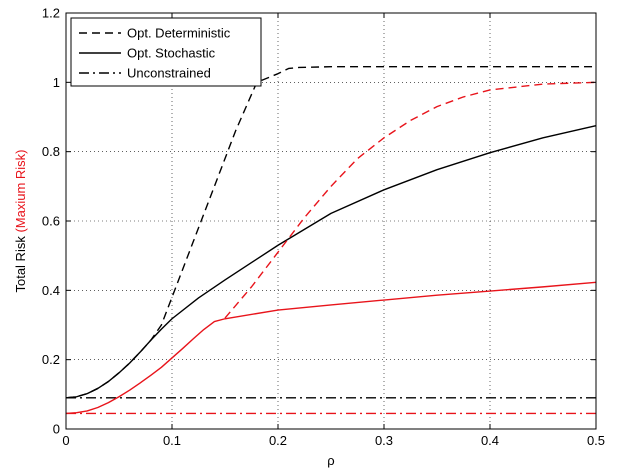 The width and height of the screenshot is (629, 470). What do you see at coordinates (51, 221) in the screenshot?
I see `y-tick-label: 0.6` at bounding box center [51, 221].